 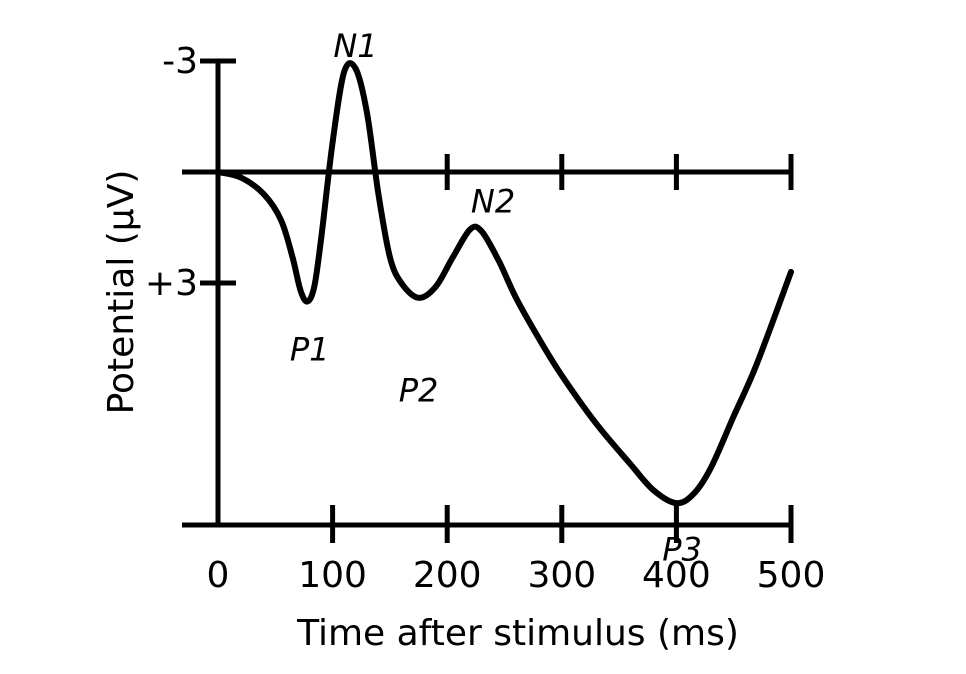 What do you see at coordinates (561, 575) in the screenshot?
I see `x-tick-label: 300` at bounding box center [561, 575].